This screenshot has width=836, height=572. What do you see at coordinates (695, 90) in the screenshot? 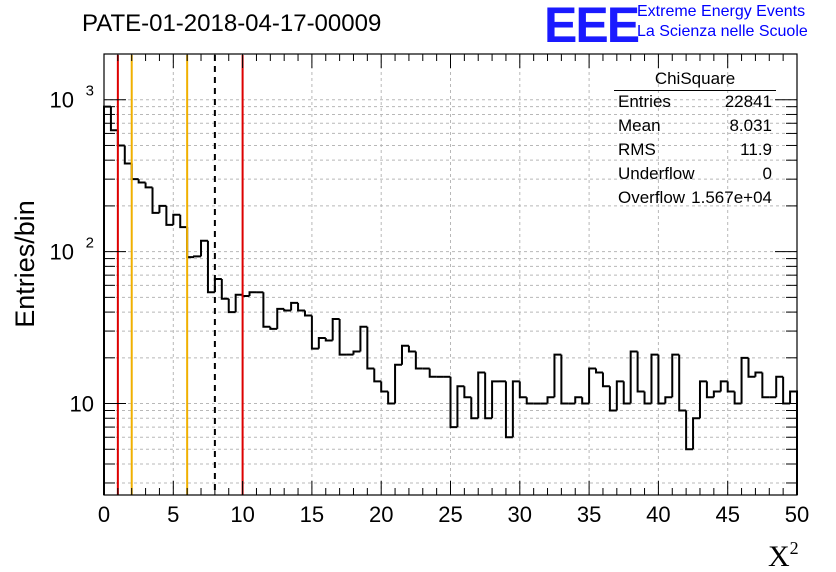
I see `stats-divider` at bounding box center [695, 90].